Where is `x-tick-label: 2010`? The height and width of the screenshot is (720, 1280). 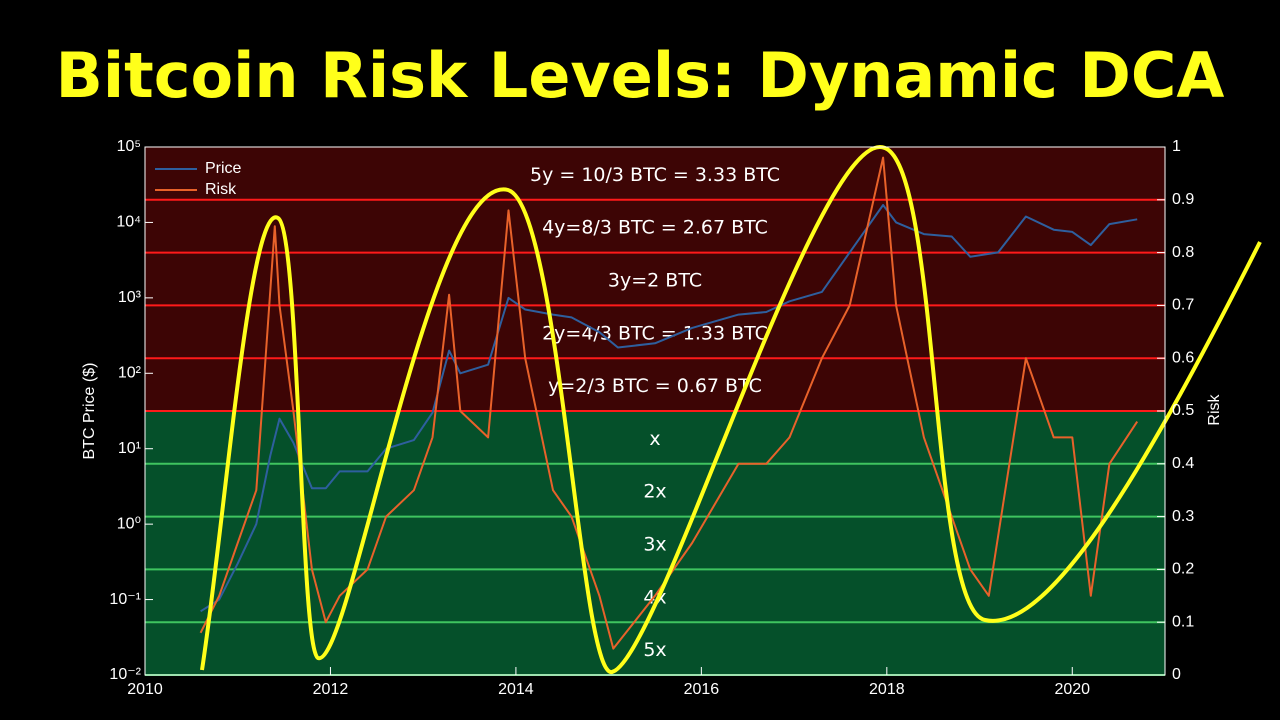
x-tick-label: 2010 is located at coordinates (145, 689).